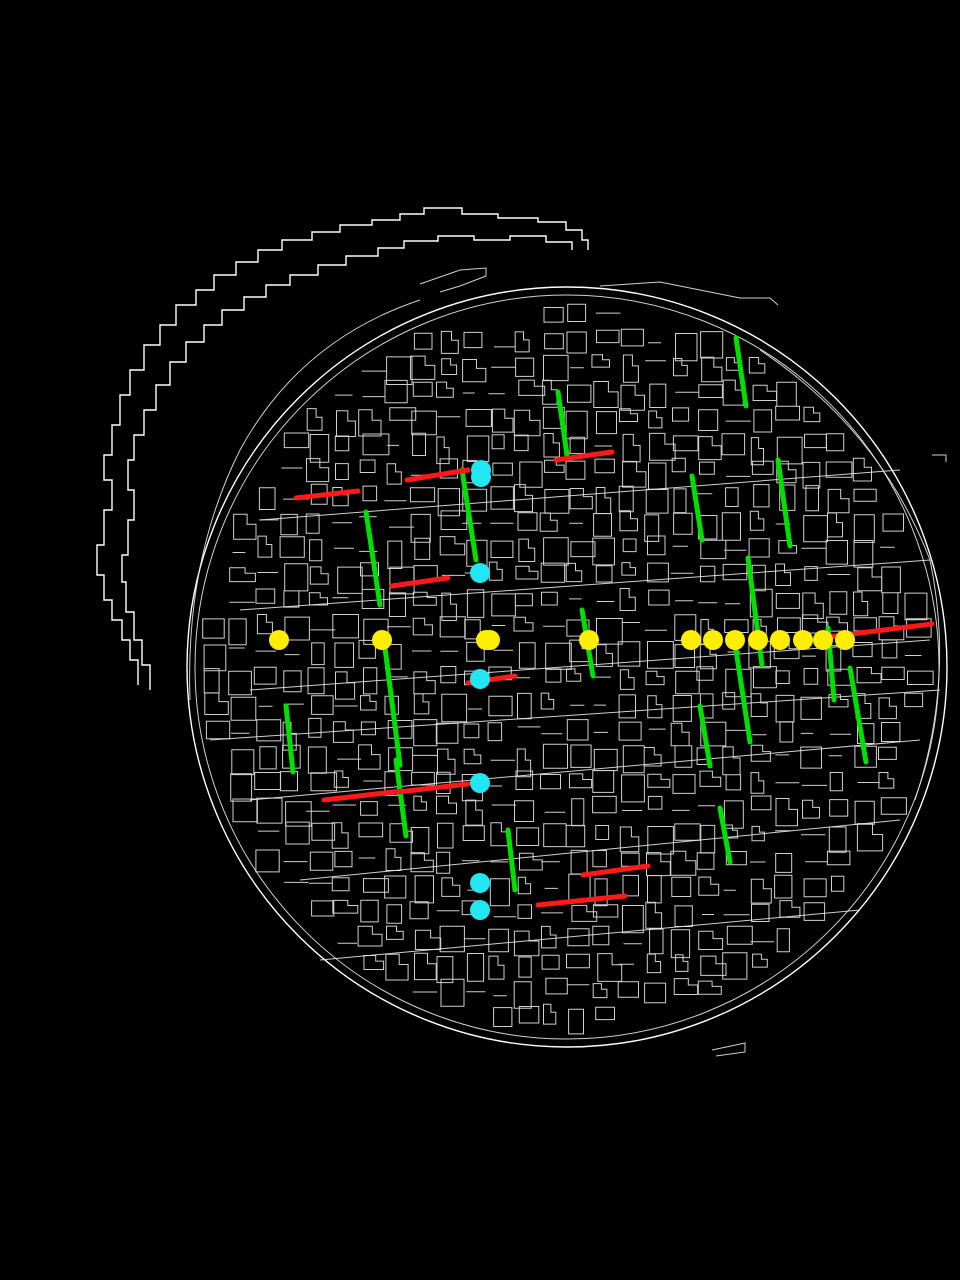 This screenshot has width=960, height=1280. Describe the element at coordinates (562, 640) in the screenshot. I see `yellow-dots` at that location.